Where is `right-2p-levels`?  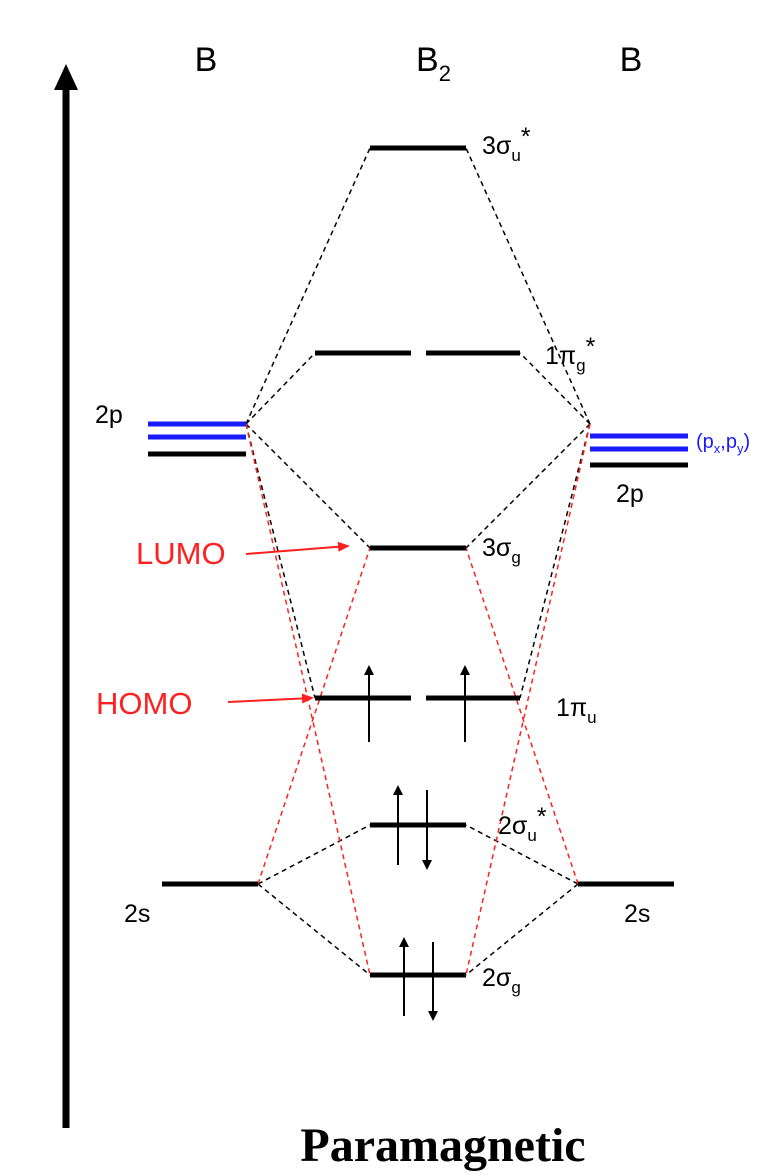 right-2p-levels is located at coordinates (639, 450).